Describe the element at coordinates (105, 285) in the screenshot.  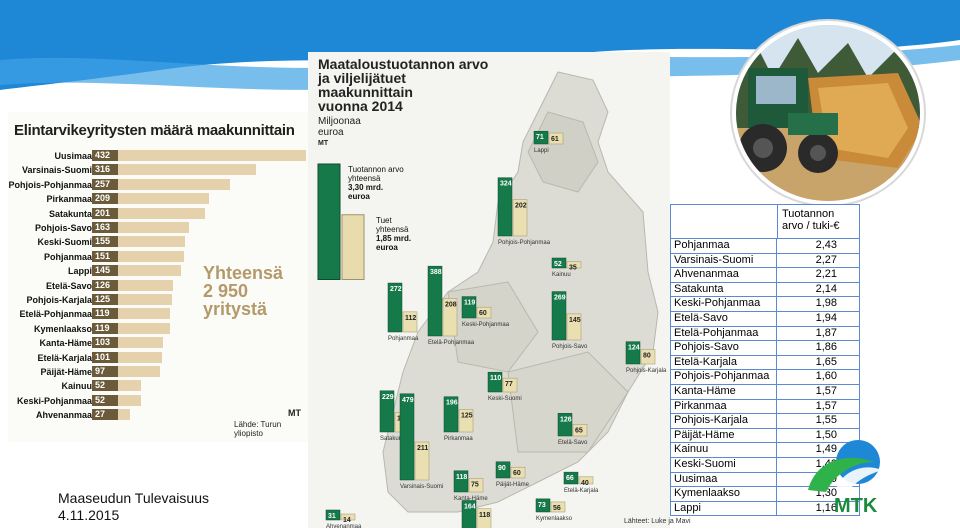
I see `business-value-label: 126` at that location.